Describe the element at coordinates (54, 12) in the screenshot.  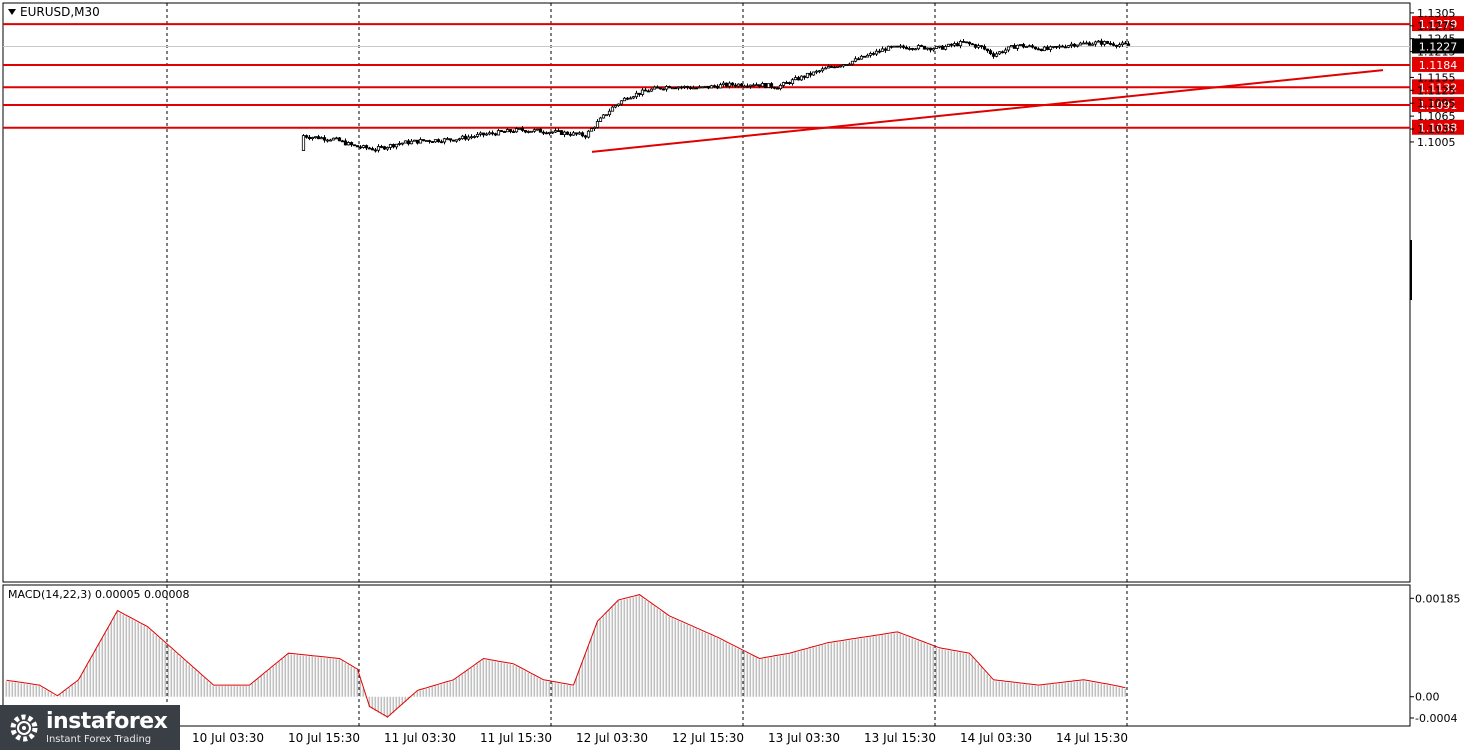
I see `symbol-title: EURUSD,M30` at that location.